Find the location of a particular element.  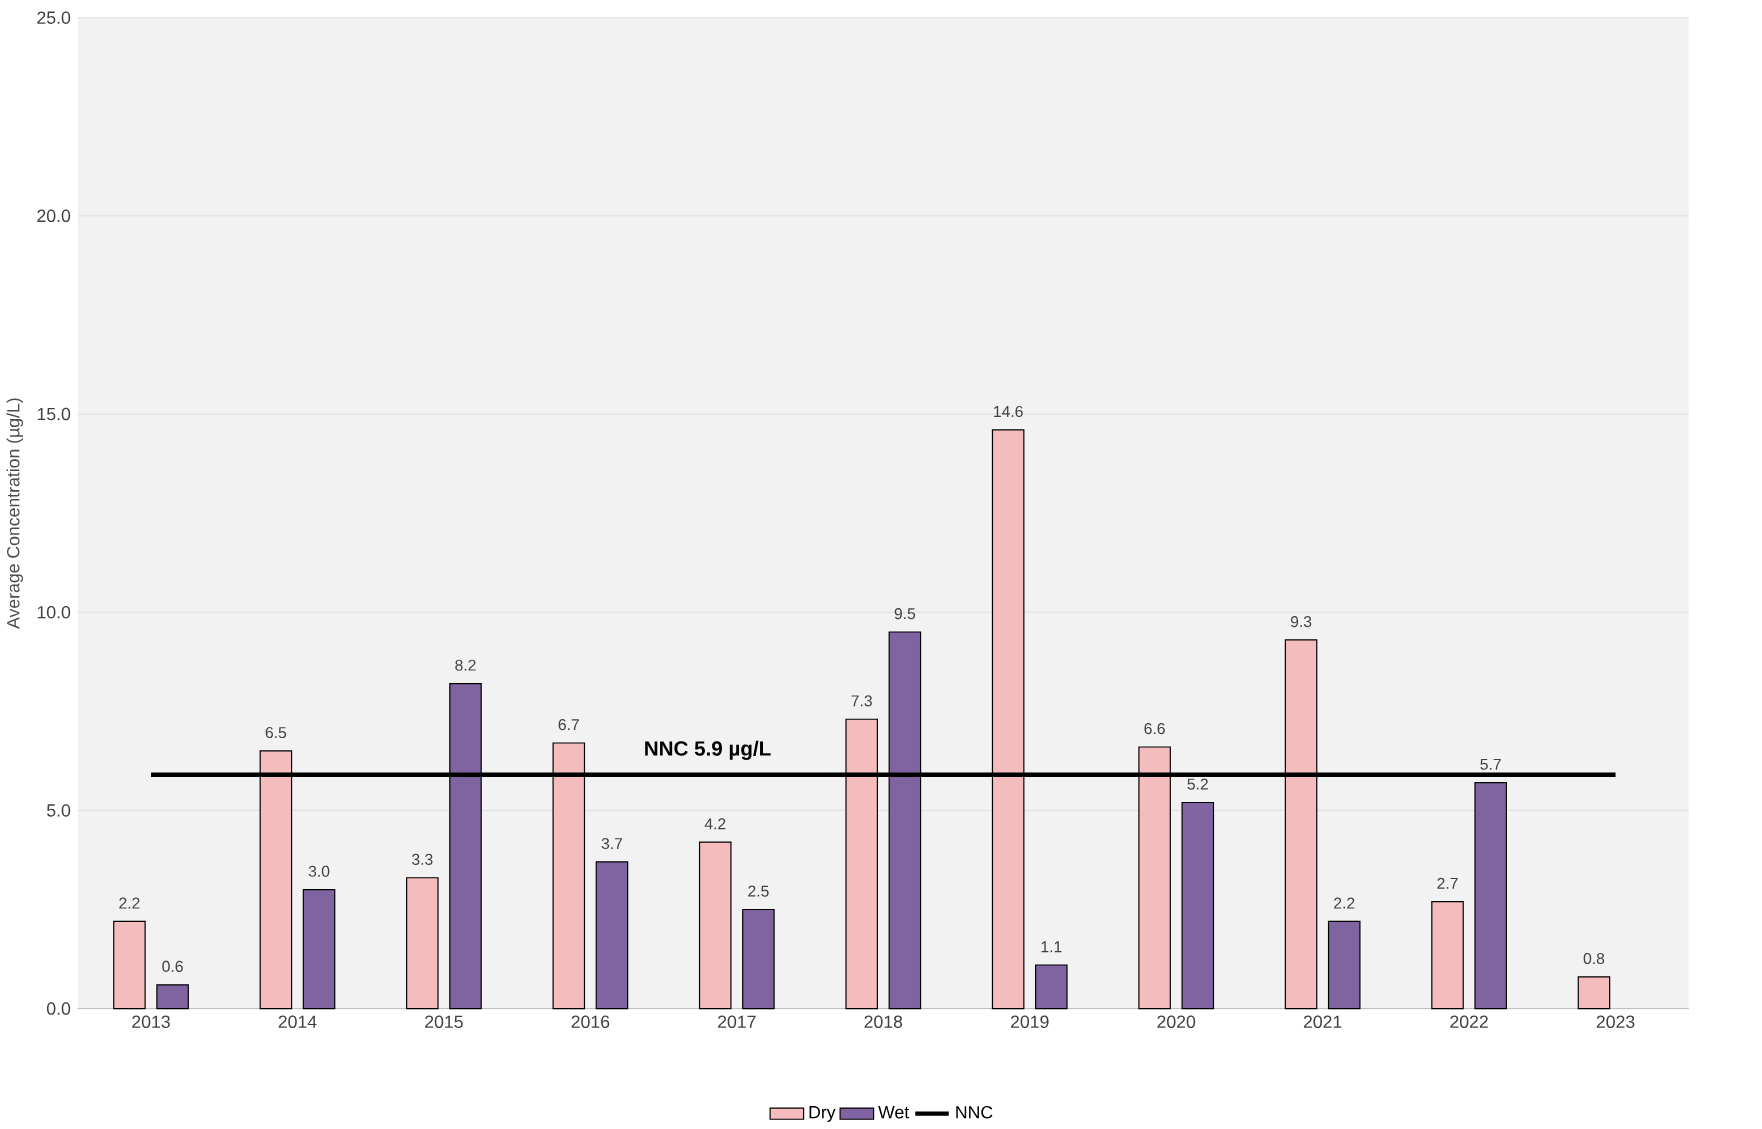

x-tick-label: 2013 is located at coordinates (151, 1021).